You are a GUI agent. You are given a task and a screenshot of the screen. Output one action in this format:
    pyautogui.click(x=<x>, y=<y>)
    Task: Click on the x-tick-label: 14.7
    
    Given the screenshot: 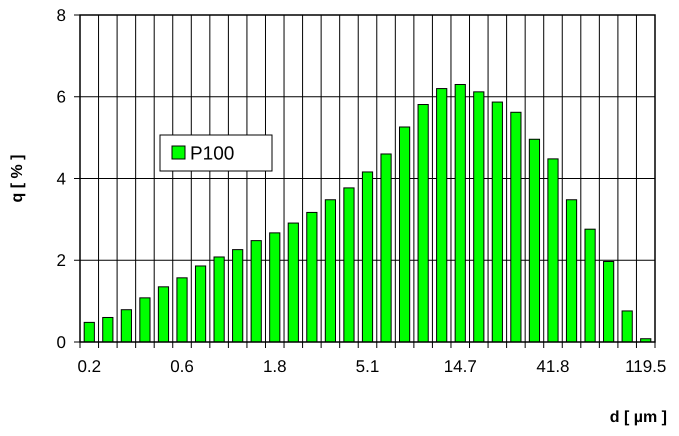 What is the action you would take?
    pyautogui.click(x=460, y=366)
    